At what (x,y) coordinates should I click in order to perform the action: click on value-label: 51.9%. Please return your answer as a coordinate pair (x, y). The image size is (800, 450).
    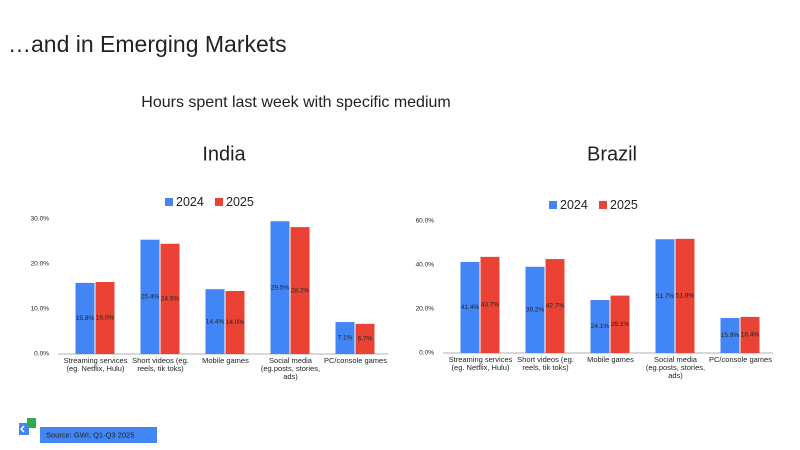
    Looking at the image, I should click on (685, 296).